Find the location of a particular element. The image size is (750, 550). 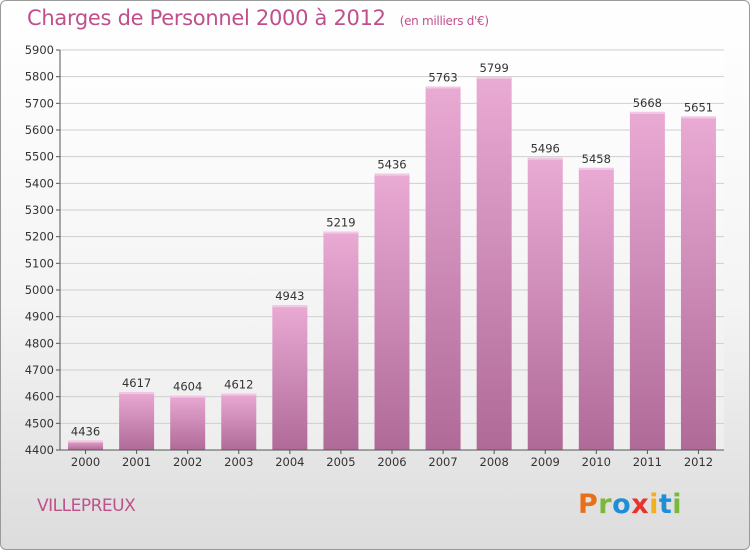

data-label: 4943 is located at coordinates (289, 296).